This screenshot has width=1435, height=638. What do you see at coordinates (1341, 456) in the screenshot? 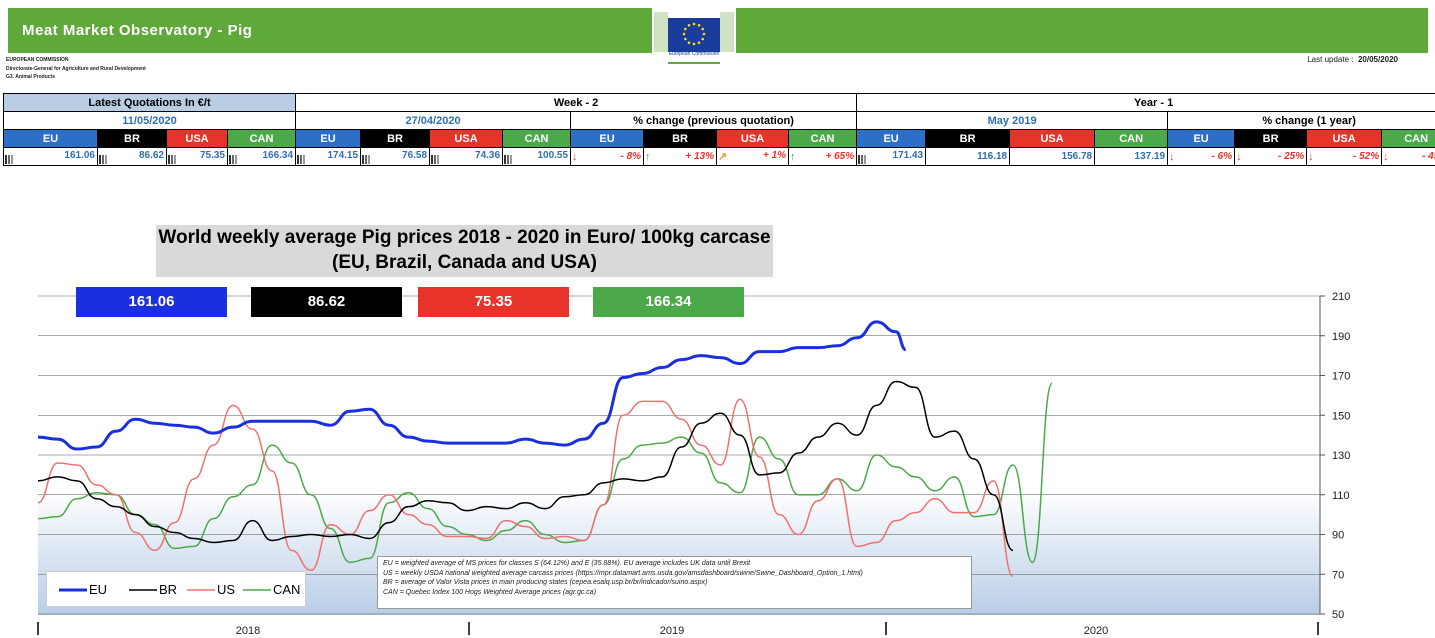
I see `y-tick-label: 130` at bounding box center [1341, 456].